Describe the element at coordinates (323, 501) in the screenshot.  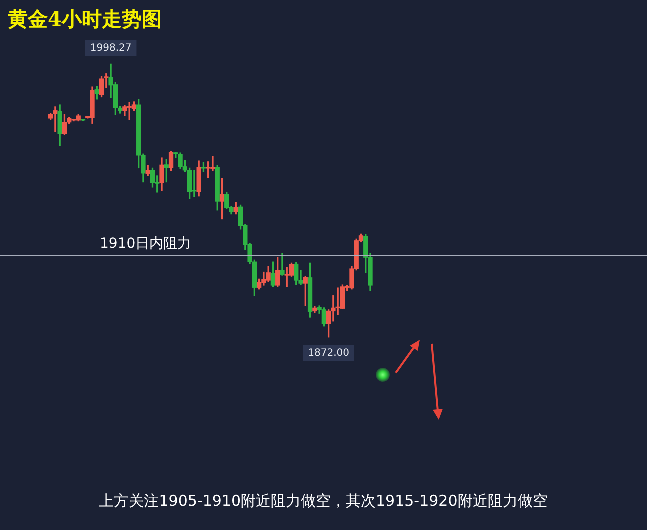
I see `text: 上方关注1905-1910附近阻力做空，其次1915-1920附近阻力做空` at that location.